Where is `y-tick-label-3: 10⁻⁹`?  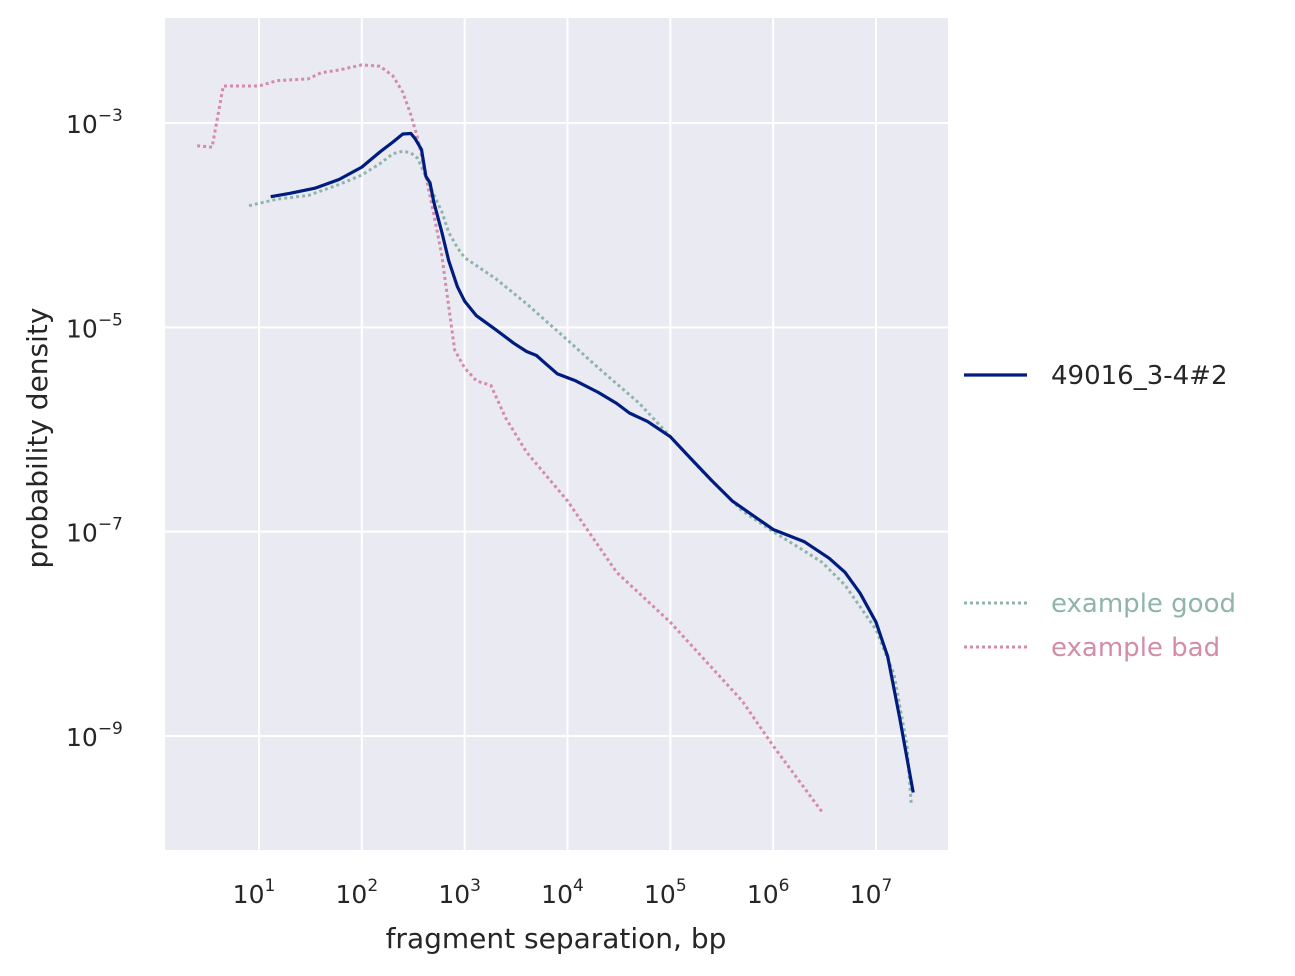
y-tick-label-3: 10⁻⁹ is located at coordinates (94, 735).